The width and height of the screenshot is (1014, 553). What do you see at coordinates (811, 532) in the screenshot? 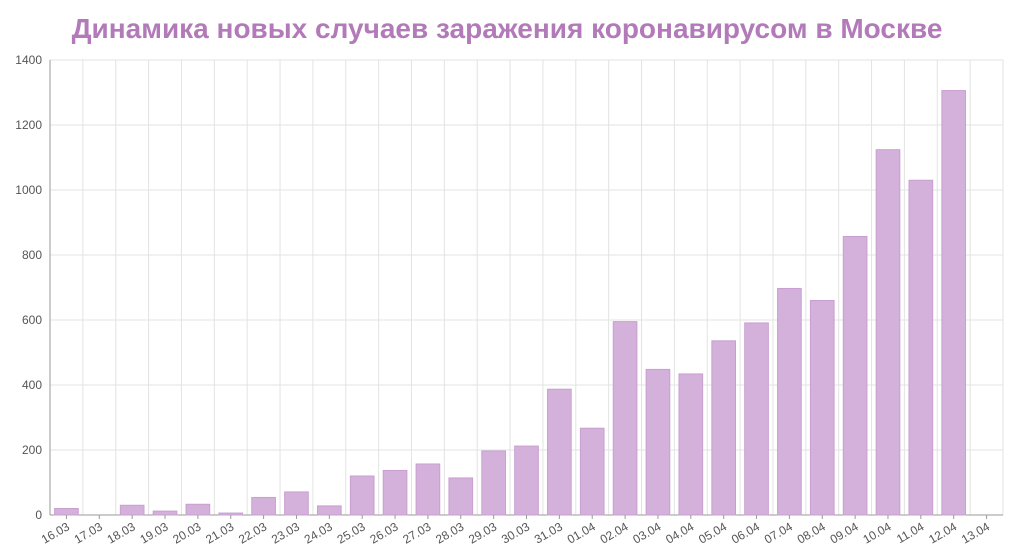
I see `x-tick-label: 08.04` at bounding box center [811, 532].